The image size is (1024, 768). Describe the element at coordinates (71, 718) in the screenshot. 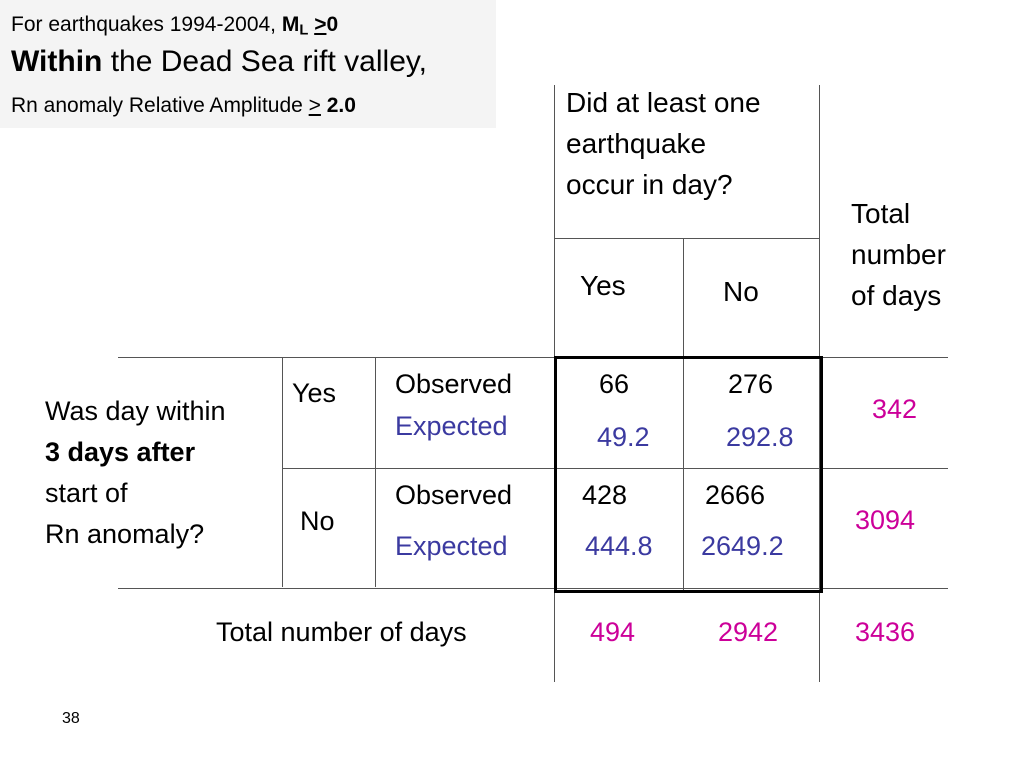

I see `page-number: 38` at that location.